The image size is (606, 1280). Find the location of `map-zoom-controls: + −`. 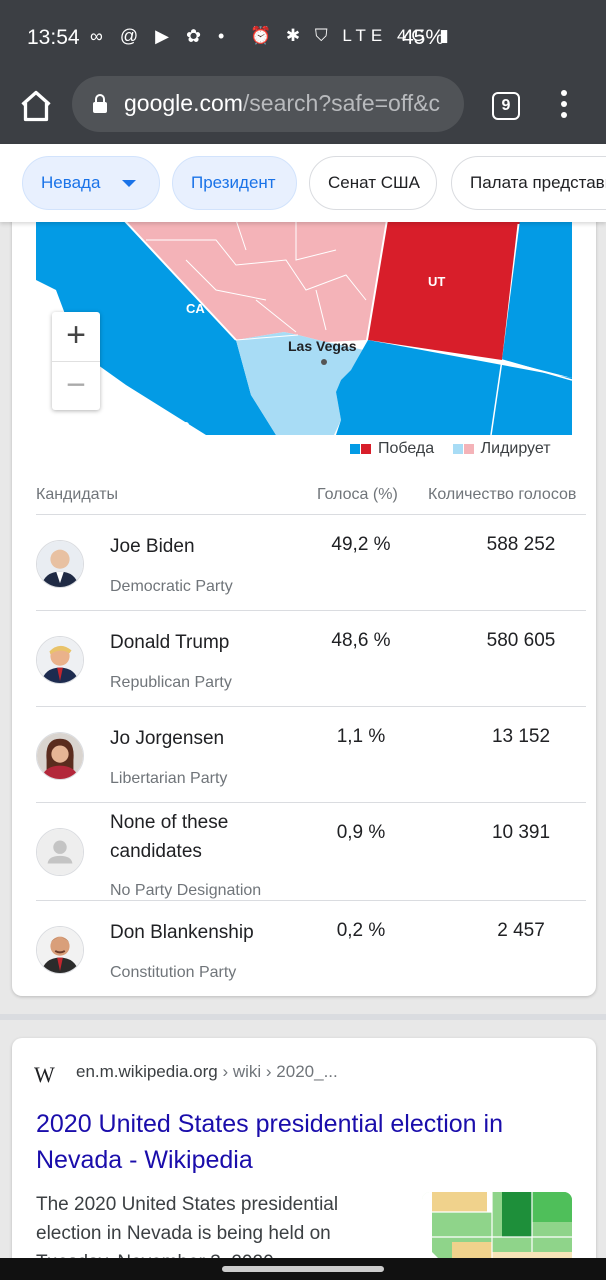

map-zoom-controls: + − is located at coordinates (76, 361).